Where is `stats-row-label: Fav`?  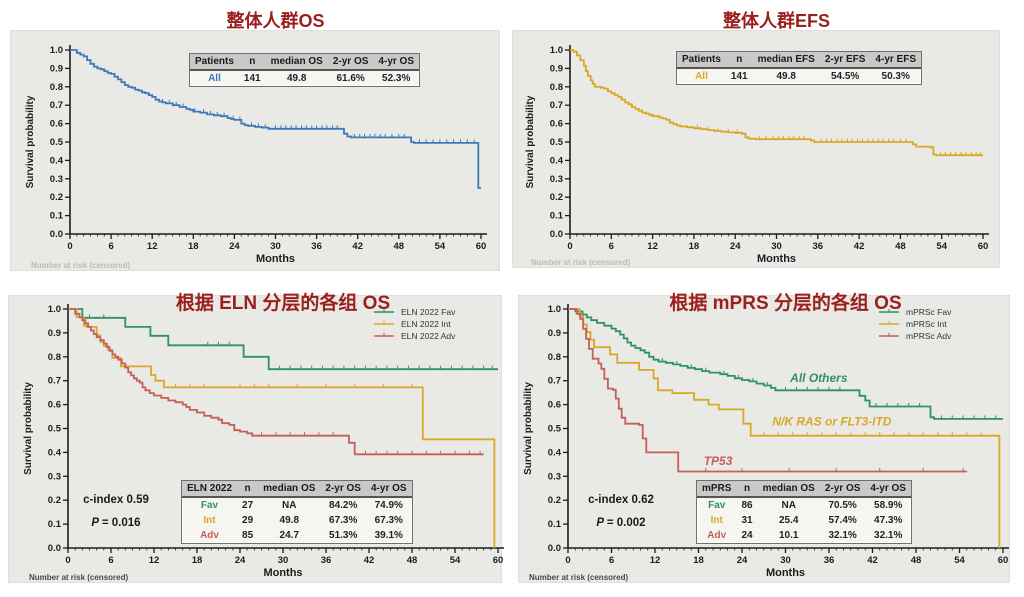 stats-row-label: Fav is located at coordinates (209, 505).